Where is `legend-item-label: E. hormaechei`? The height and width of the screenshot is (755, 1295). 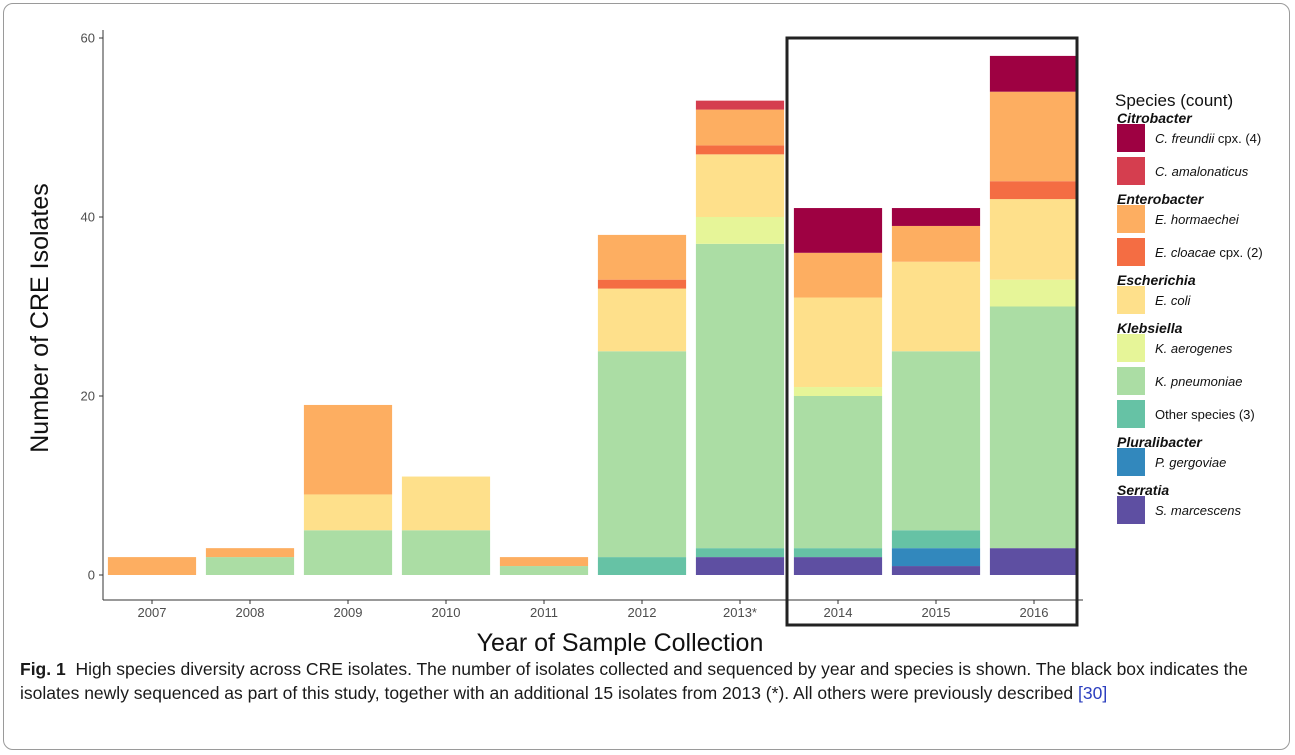 legend-item-label: E. hormaechei is located at coordinates (1197, 219).